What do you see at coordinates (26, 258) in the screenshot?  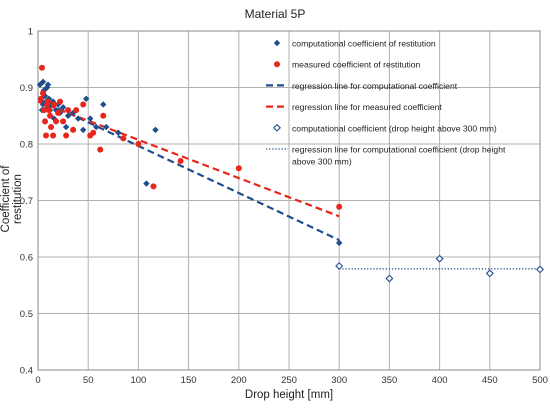 I see `y-tick-label: 0.6` at bounding box center [26, 258].